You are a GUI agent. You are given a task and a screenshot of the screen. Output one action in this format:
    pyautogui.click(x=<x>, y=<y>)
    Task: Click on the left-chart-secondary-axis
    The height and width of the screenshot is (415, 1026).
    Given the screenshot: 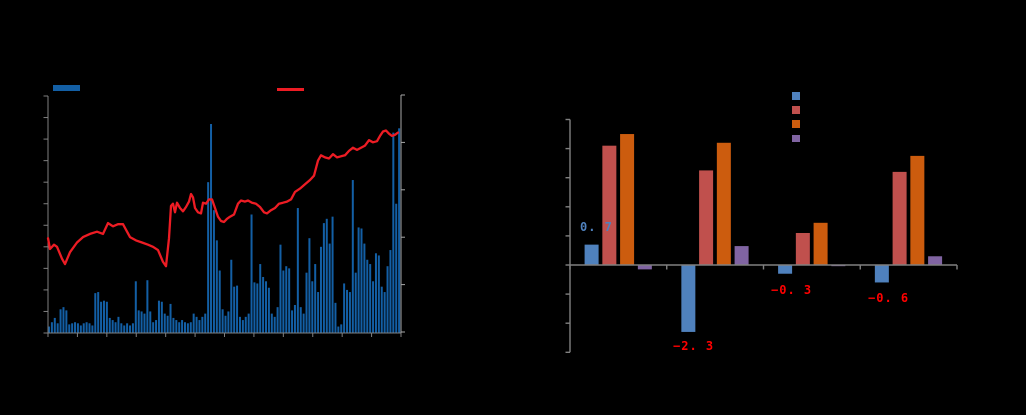 What is the action you would take?
    pyautogui.click(x=402, y=213)
    